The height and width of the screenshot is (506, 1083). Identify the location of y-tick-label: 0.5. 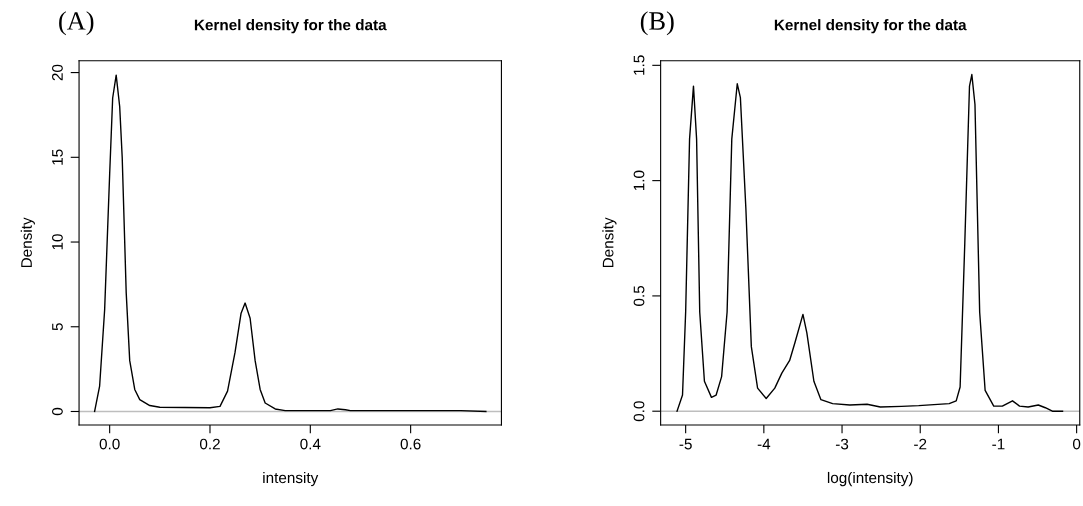
(639, 295).